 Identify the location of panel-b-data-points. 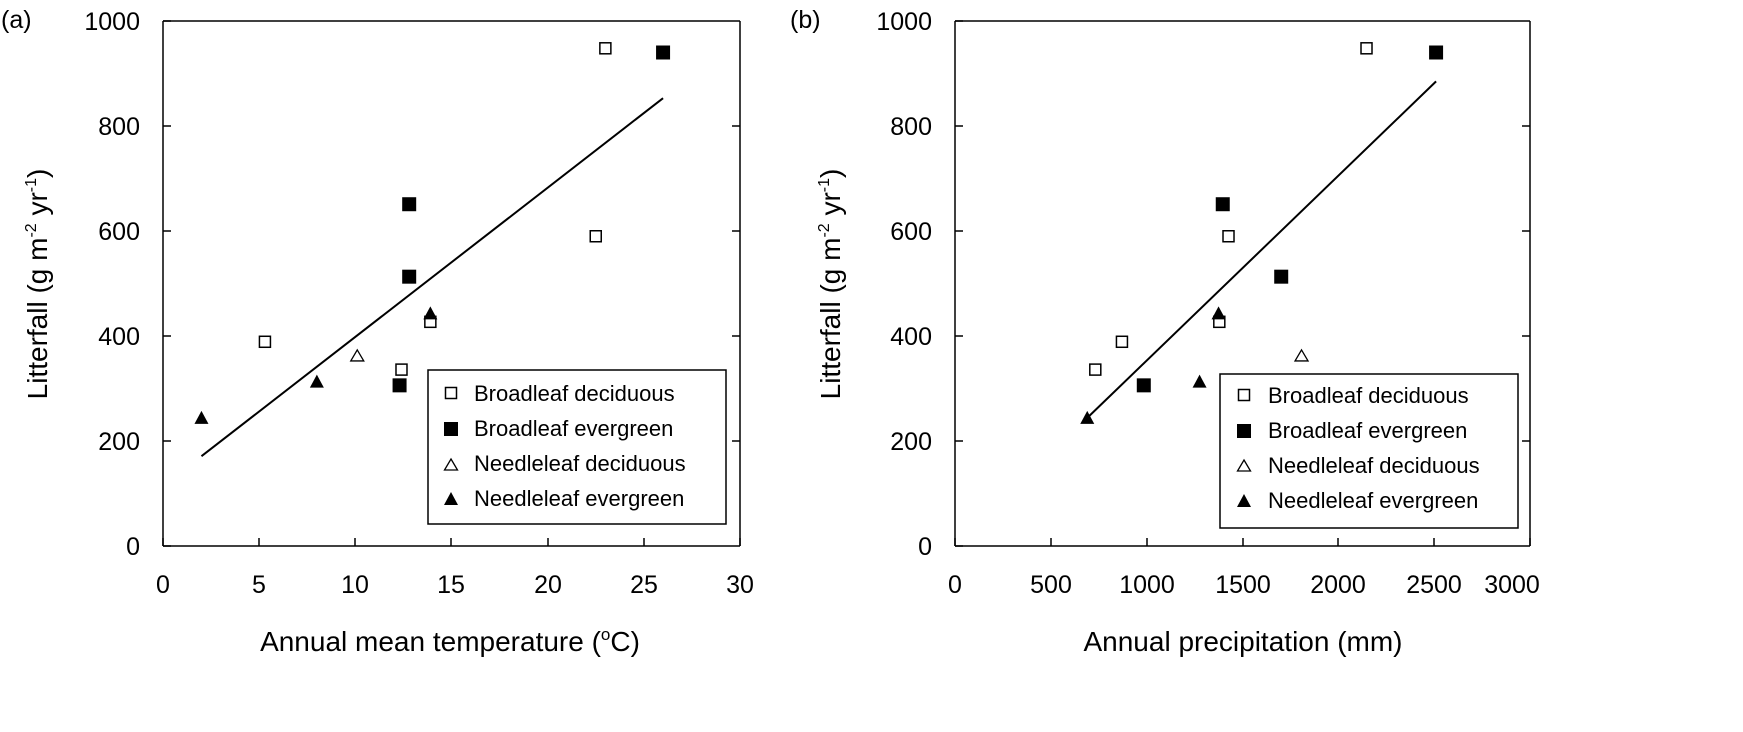
(1262, 233).